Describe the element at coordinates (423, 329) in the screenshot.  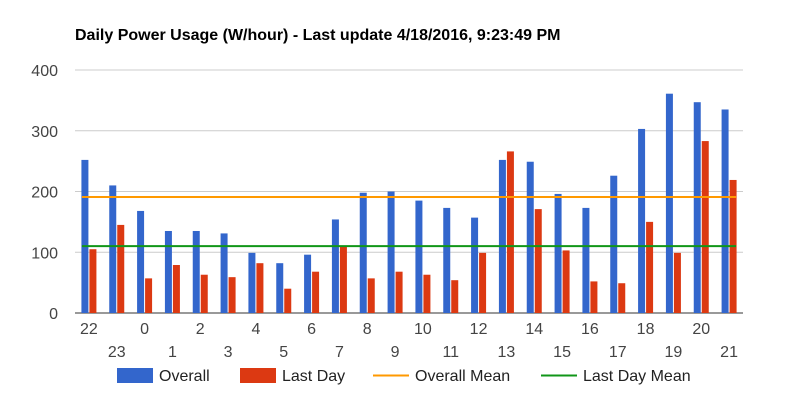
I see `x-tick-label: 10` at that location.